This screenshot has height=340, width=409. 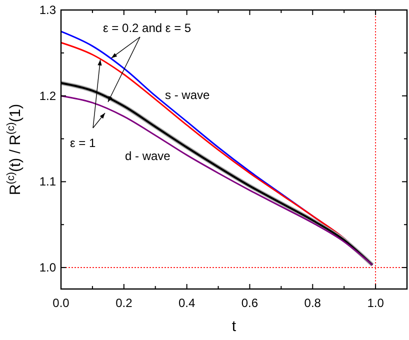 What do you see at coordinates (47, 95) in the screenshot?
I see `y-tick-label: 1.2` at bounding box center [47, 95].